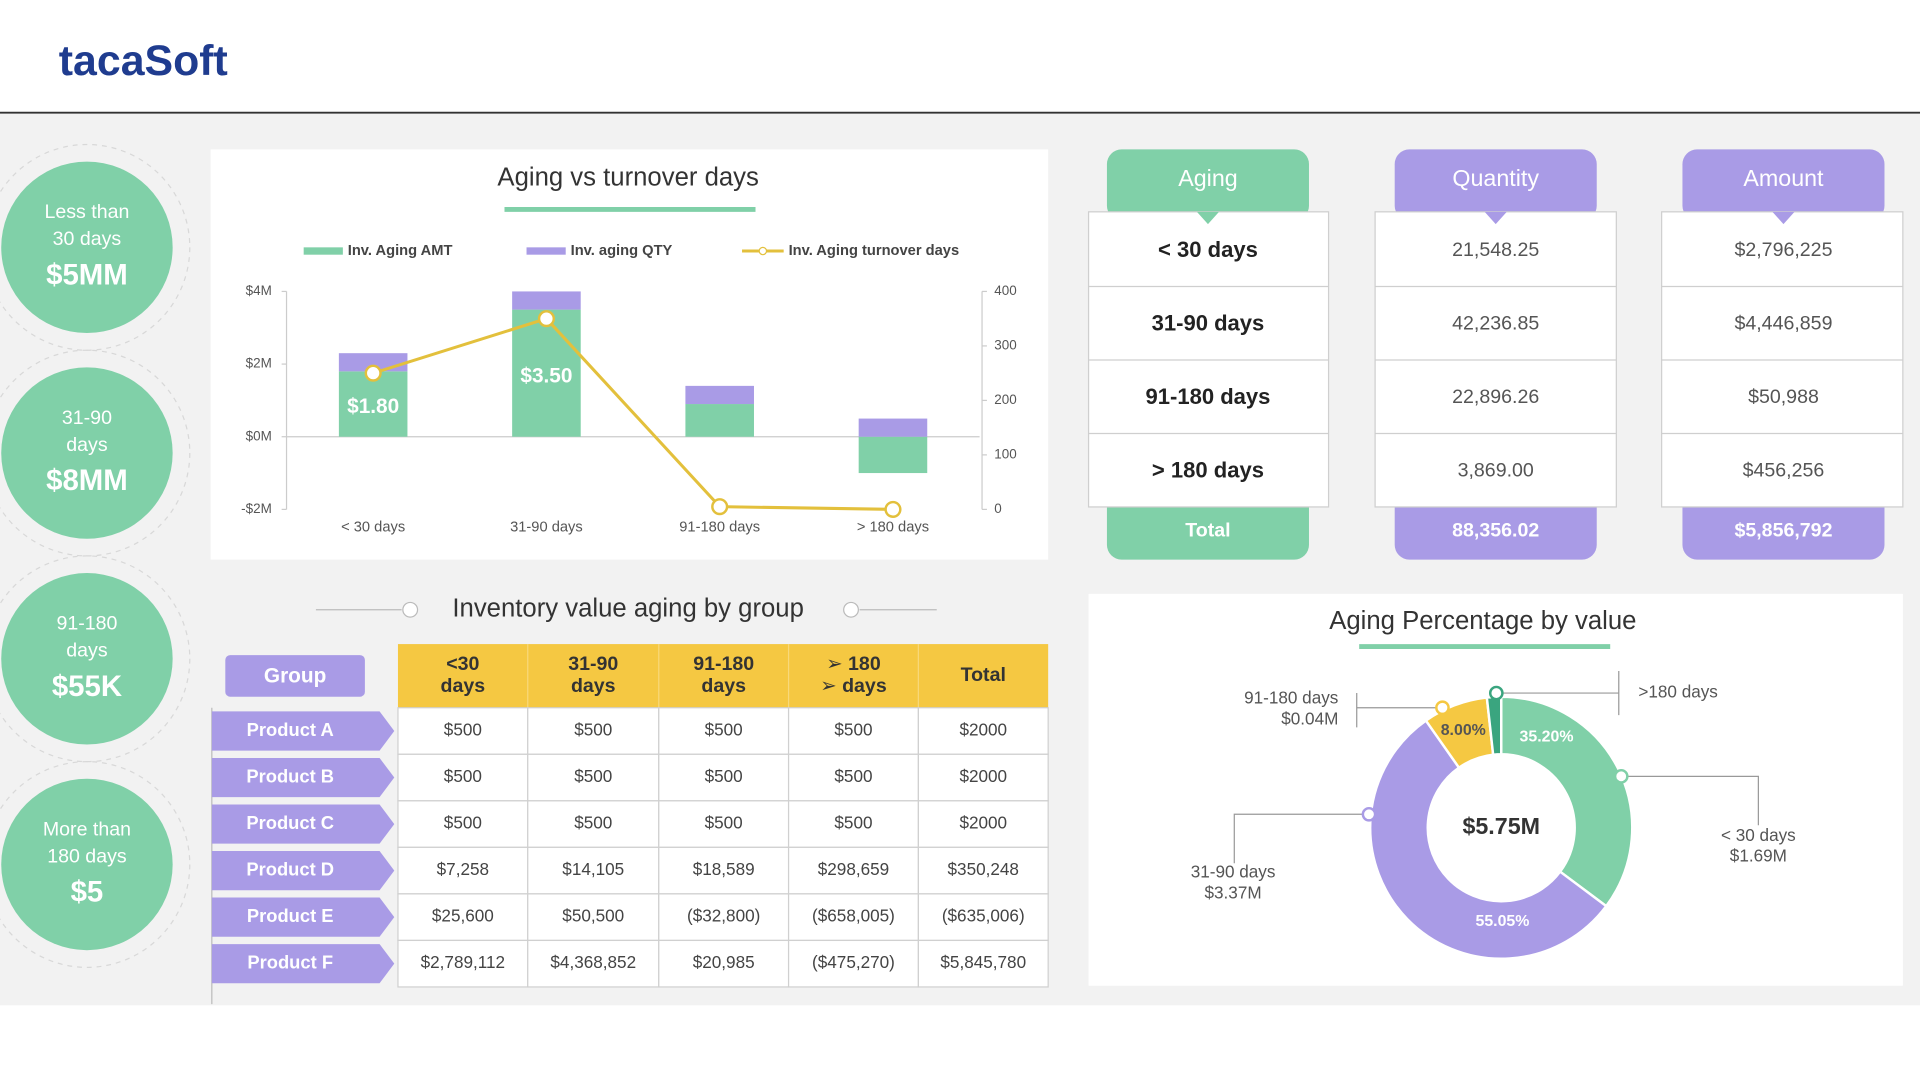  I want to click on y2-tick-label: 200, so click(1005, 399).